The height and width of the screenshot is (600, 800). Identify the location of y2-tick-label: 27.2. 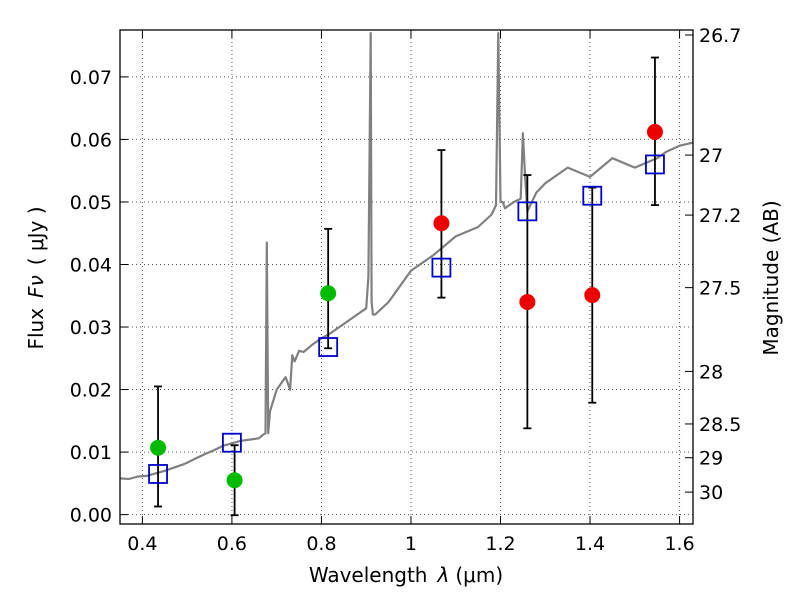
(720, 216).